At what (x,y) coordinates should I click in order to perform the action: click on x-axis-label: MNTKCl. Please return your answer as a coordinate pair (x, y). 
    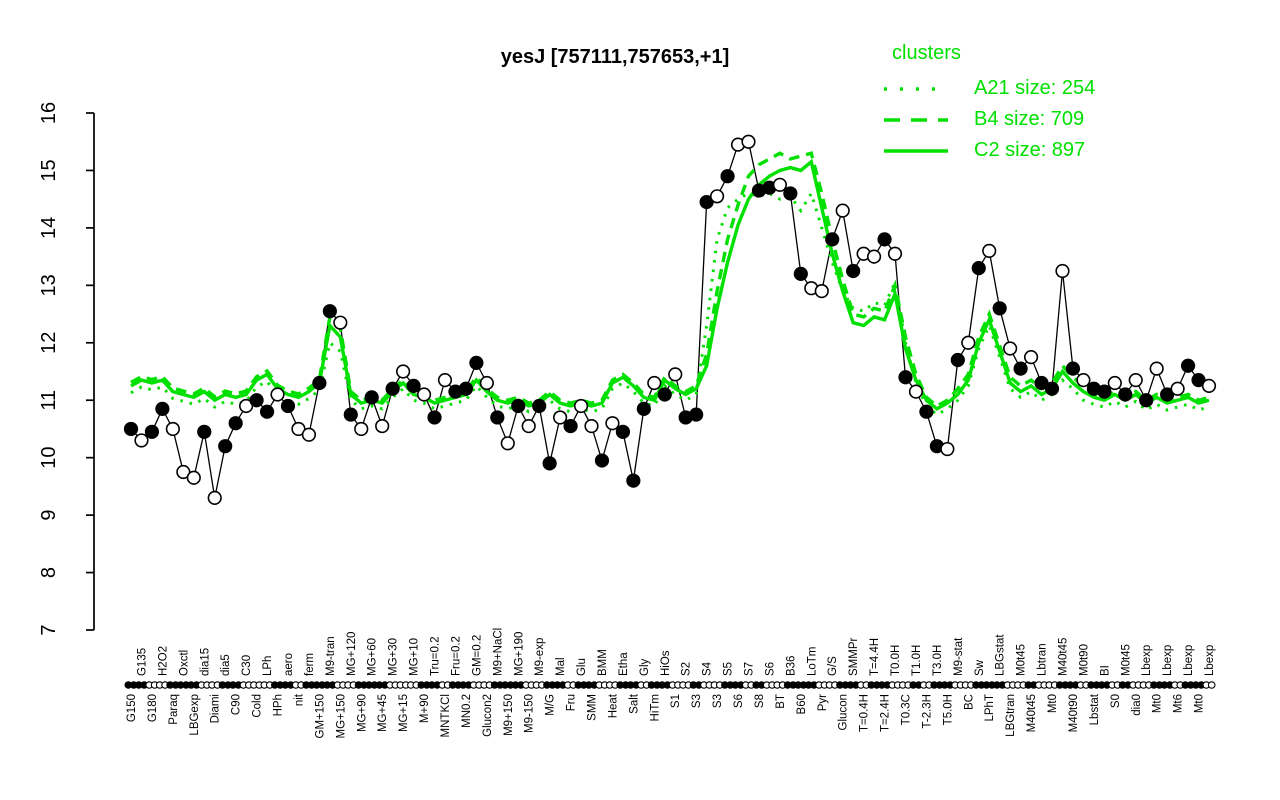
    Looking at the image, I should click on (446, 715).